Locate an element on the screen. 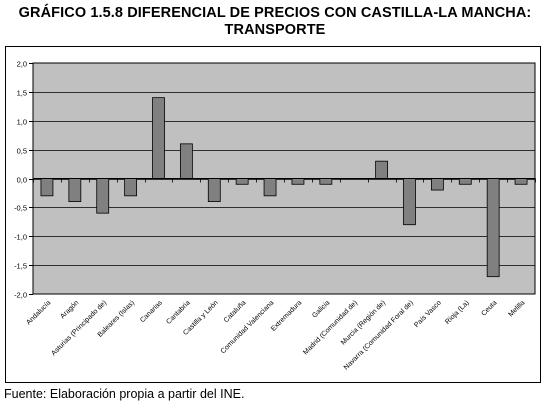 The image size is (550, 409). x-tick-label: Aragón is located at coordinates (69, 309).